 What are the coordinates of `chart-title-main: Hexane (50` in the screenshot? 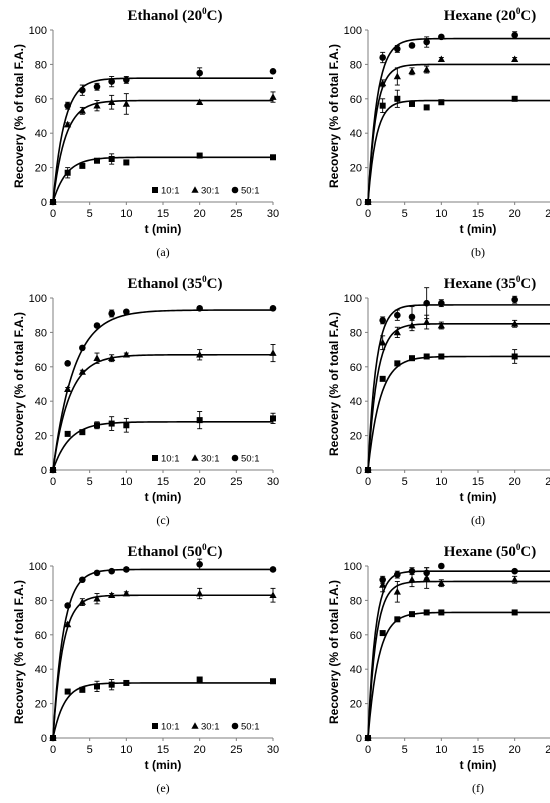 It's located at (480, 552).